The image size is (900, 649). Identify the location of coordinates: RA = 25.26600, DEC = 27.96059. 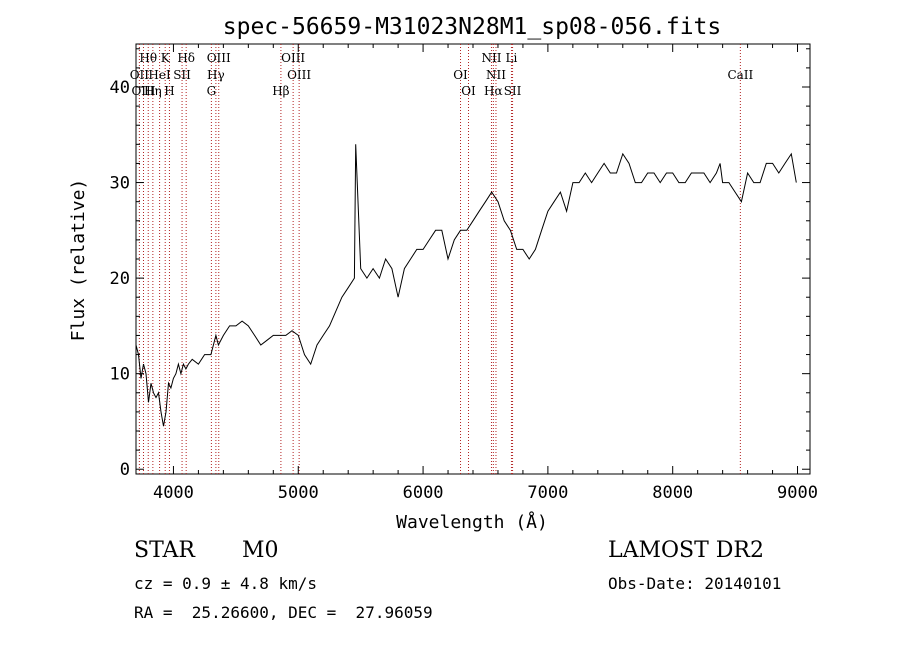
(283, 612).